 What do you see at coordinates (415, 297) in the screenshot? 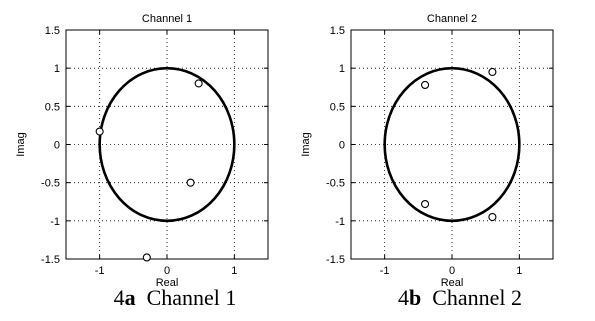
I see `caption-letter: b` at bounding box center [415, 297].